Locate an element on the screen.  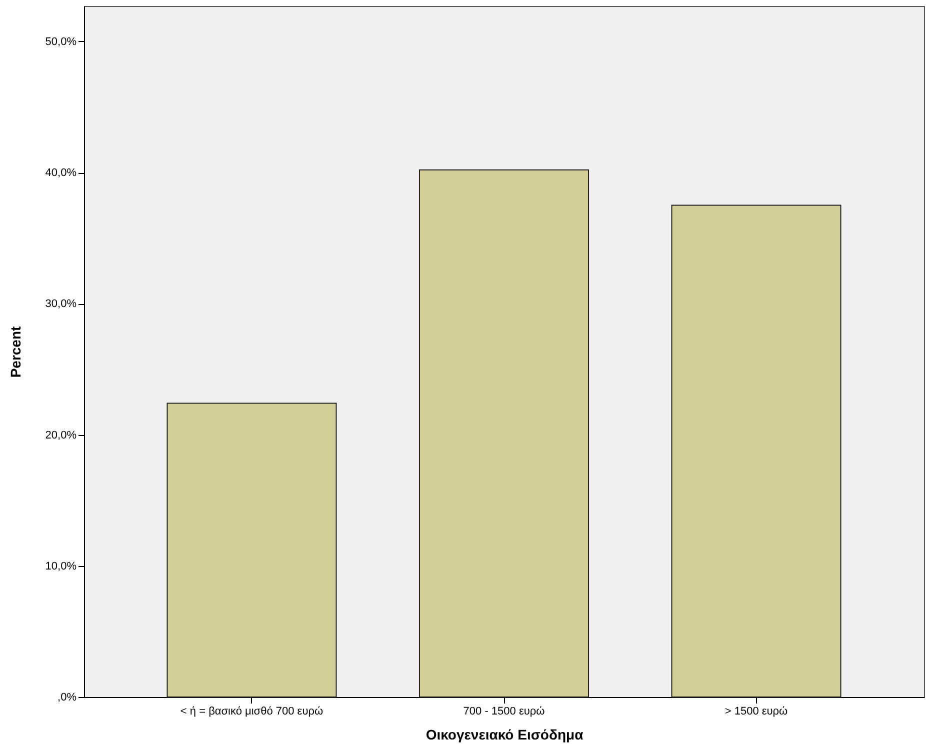
x-axis-title: Οικογενειακό Εισόδημα is located at coordinates (505, 734).